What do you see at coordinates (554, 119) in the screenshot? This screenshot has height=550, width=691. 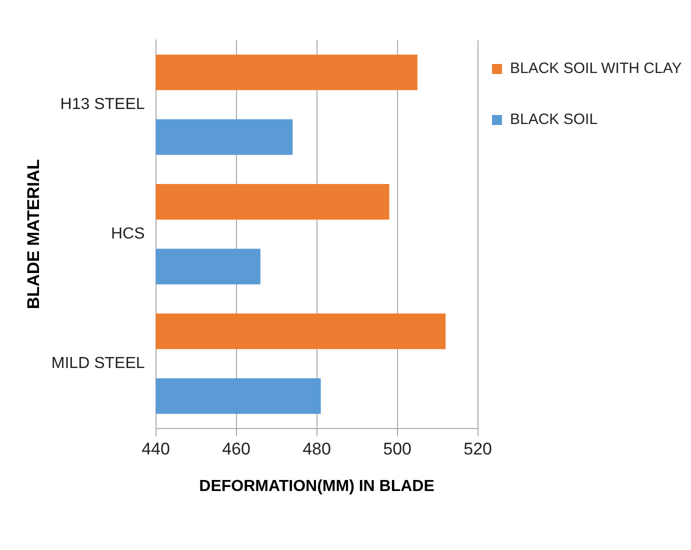 I see `legend-label: BLACK SOIL` at bounding box center [554, 119].